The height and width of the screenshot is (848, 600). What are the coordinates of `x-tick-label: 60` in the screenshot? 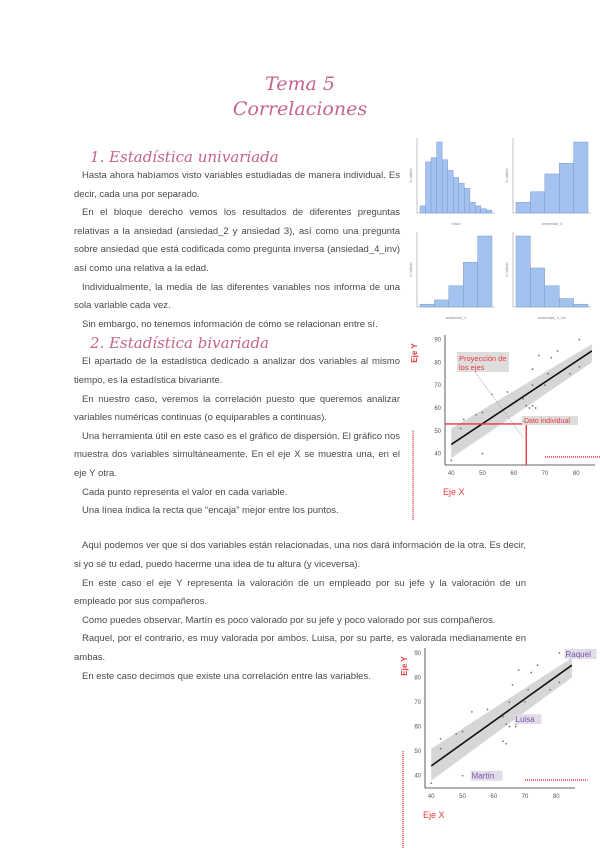 It's located at (513, 474).